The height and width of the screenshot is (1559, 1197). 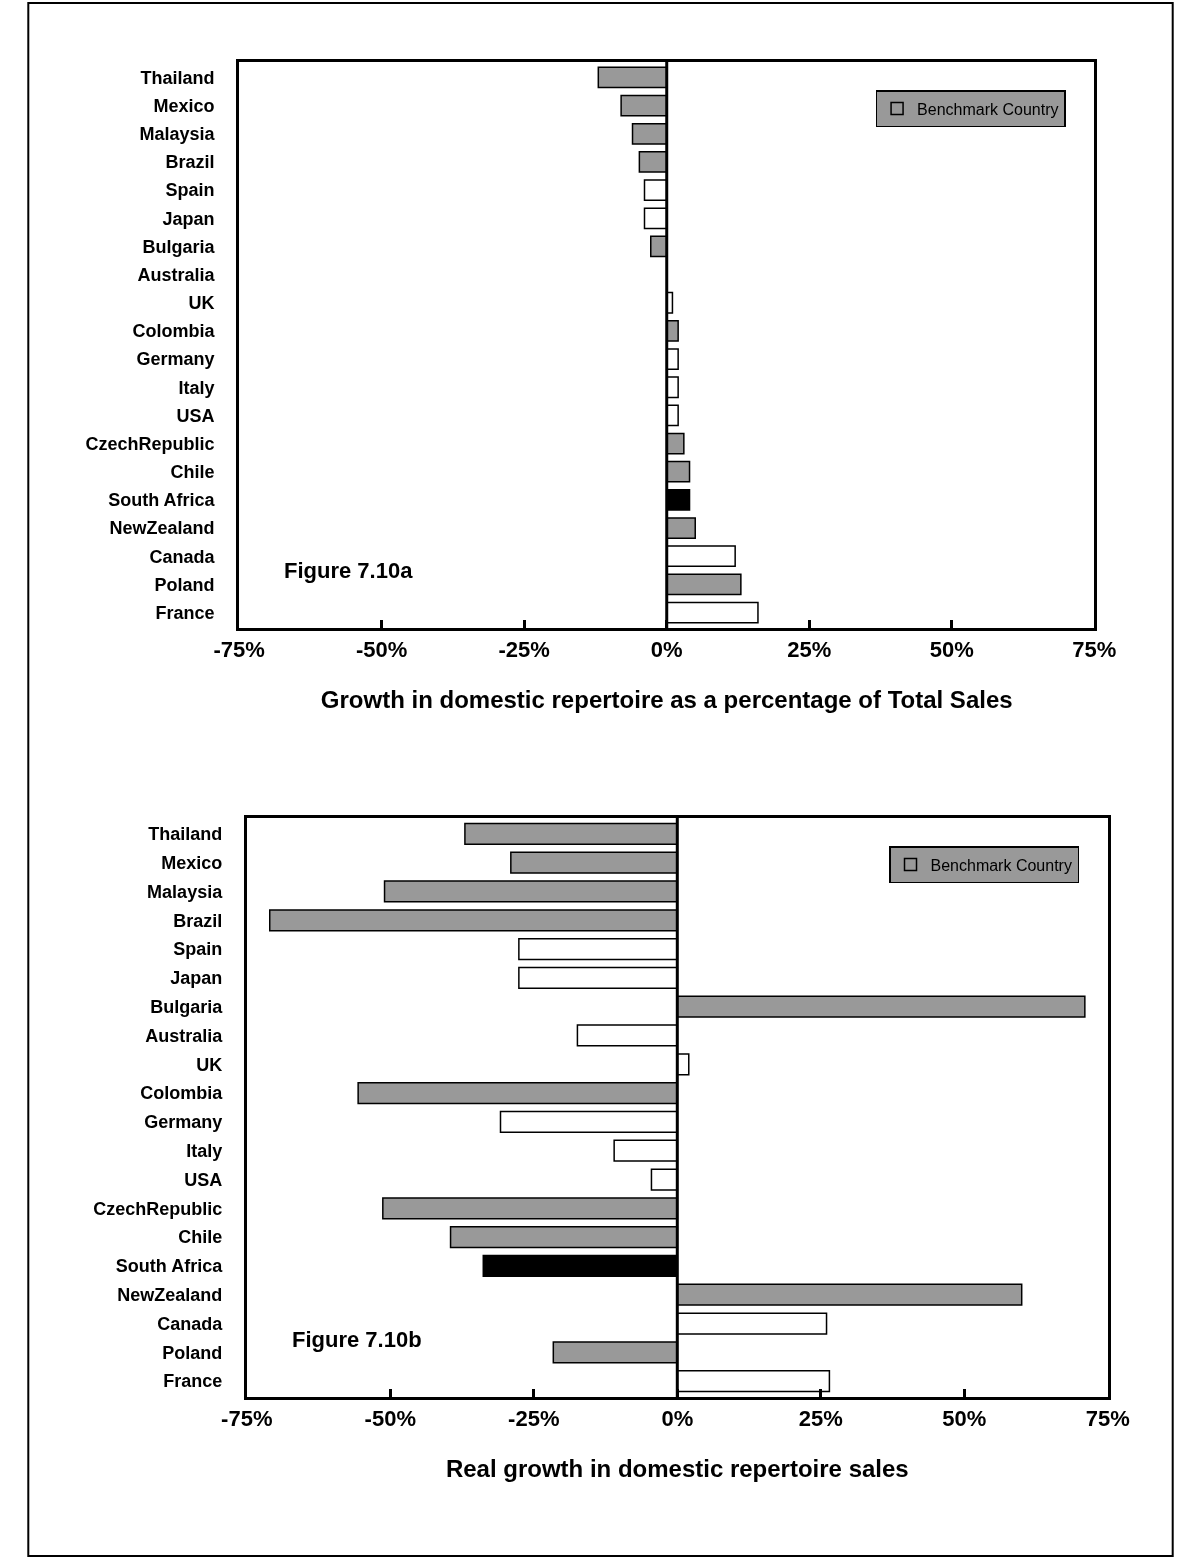 I want to click on x-axis-title: Growth in domestic repertoire as a percentage of Total Sales, so click(x=666, y=699).